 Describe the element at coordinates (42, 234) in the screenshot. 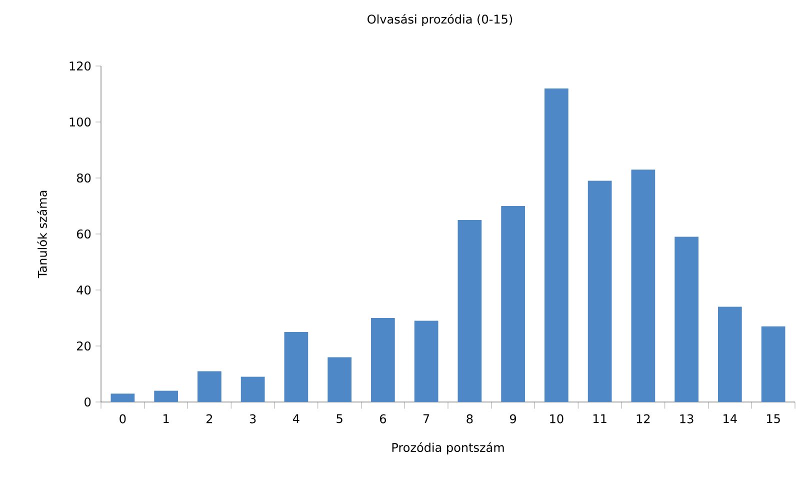

I see `y-axis-title: Tanulók száma` at that location.